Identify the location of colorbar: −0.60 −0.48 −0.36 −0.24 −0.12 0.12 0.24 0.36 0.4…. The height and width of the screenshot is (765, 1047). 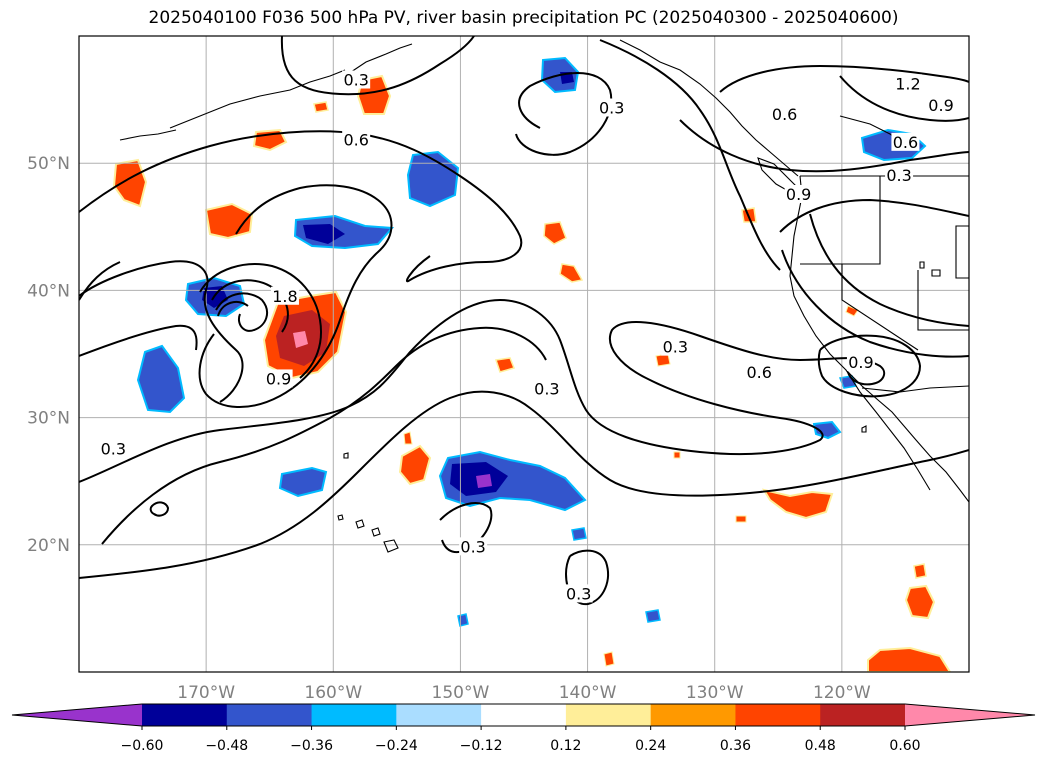
(523, 728).